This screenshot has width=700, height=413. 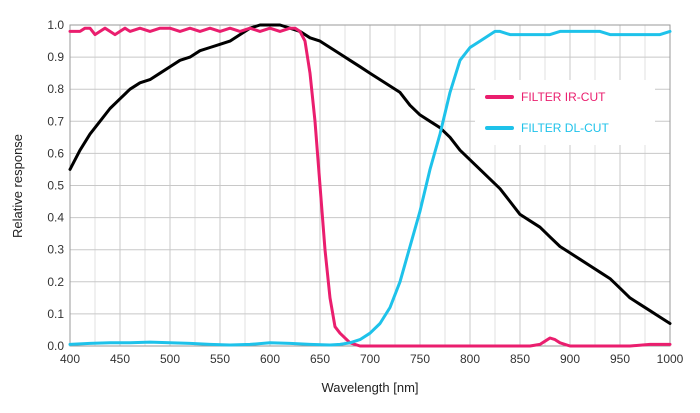 I want to click on x-tick-label: 900, so click(x=570, y=359).